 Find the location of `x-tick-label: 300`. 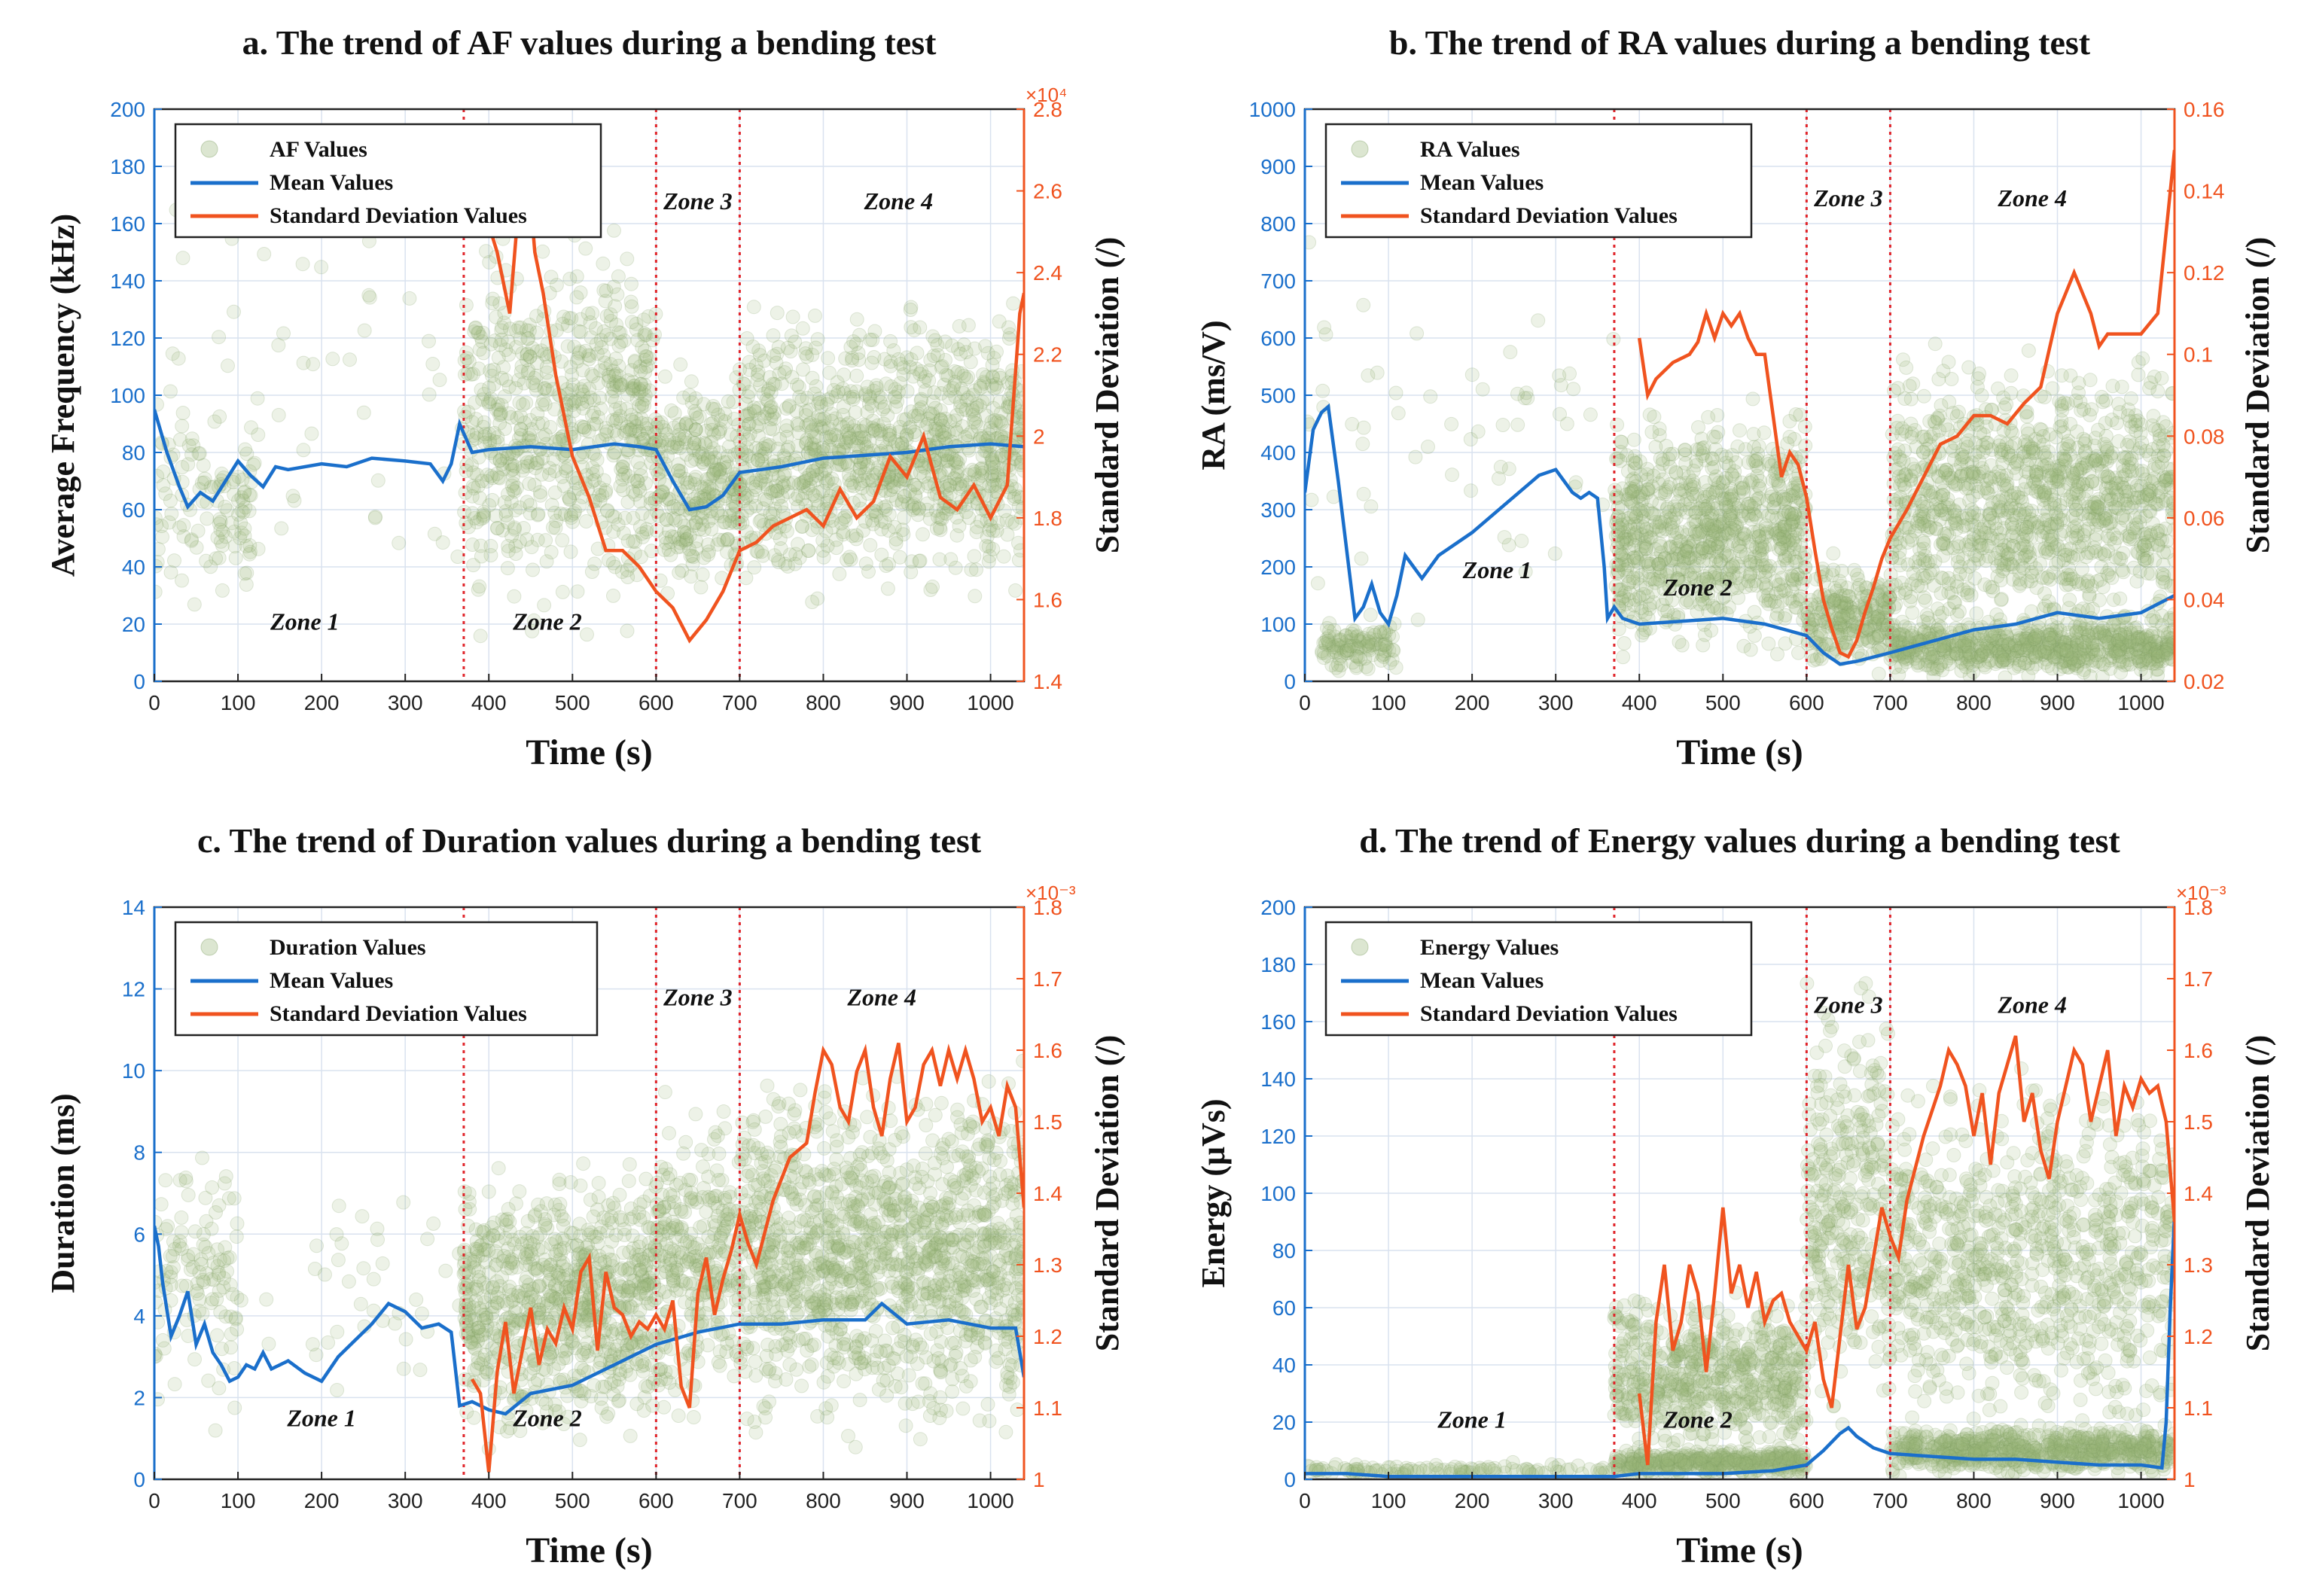

x-tick-label: 300 is located at coordinates (405, 703).